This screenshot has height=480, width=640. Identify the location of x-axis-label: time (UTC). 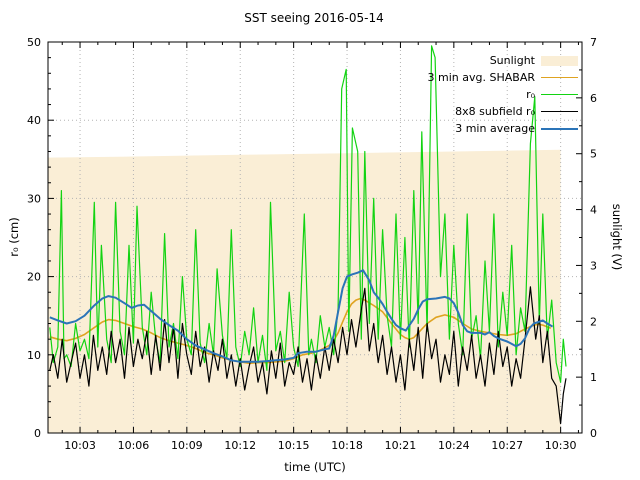
(315, 467).